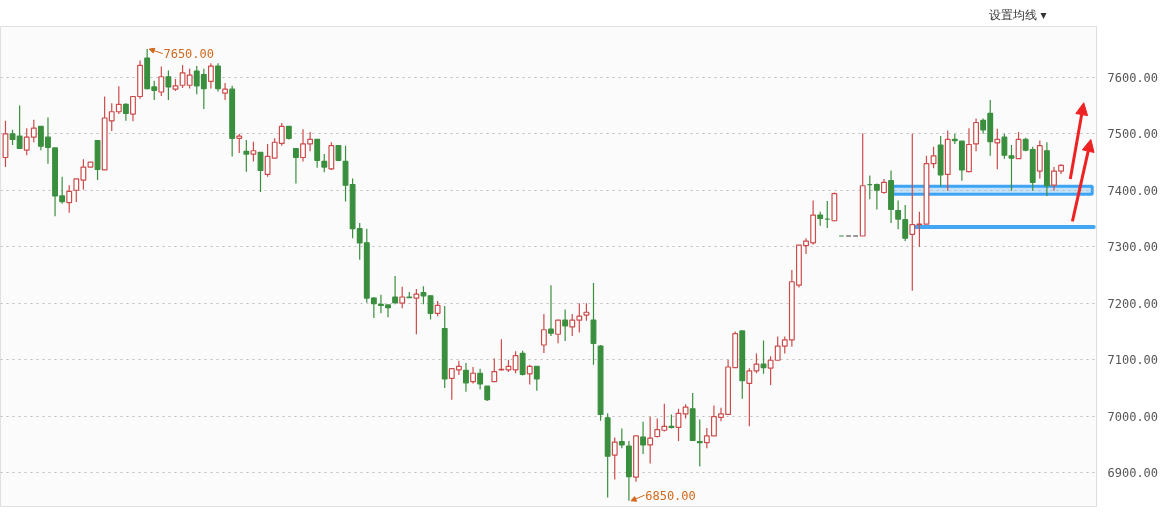 This screenshot has width=1161, height=514. What do you see at coordinates (1133, 247) in the screenshot?
I see `y-tick-label: 7300.00` at bounding box center [1133, 247].